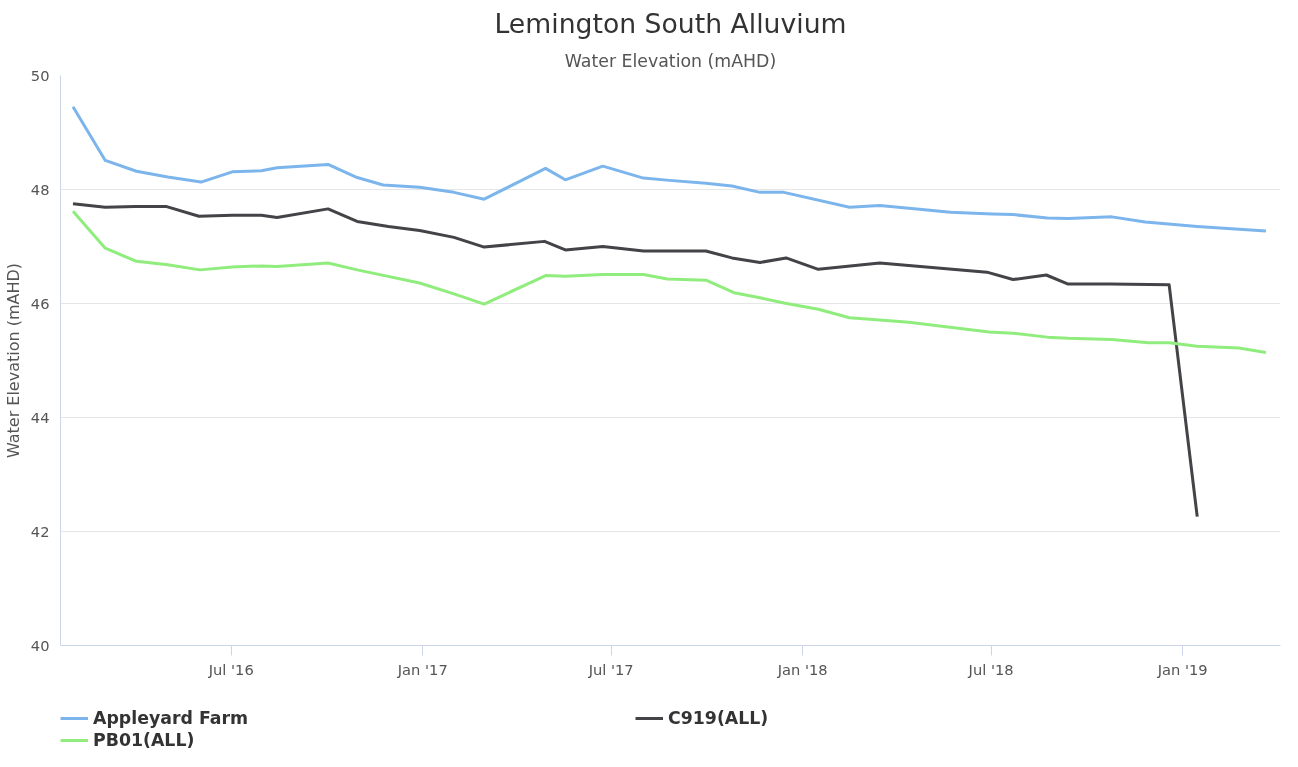 The width and height of the screenshot is (1298, 767). I want to click on legend-label: PB01(ALL), so click(144, 740).